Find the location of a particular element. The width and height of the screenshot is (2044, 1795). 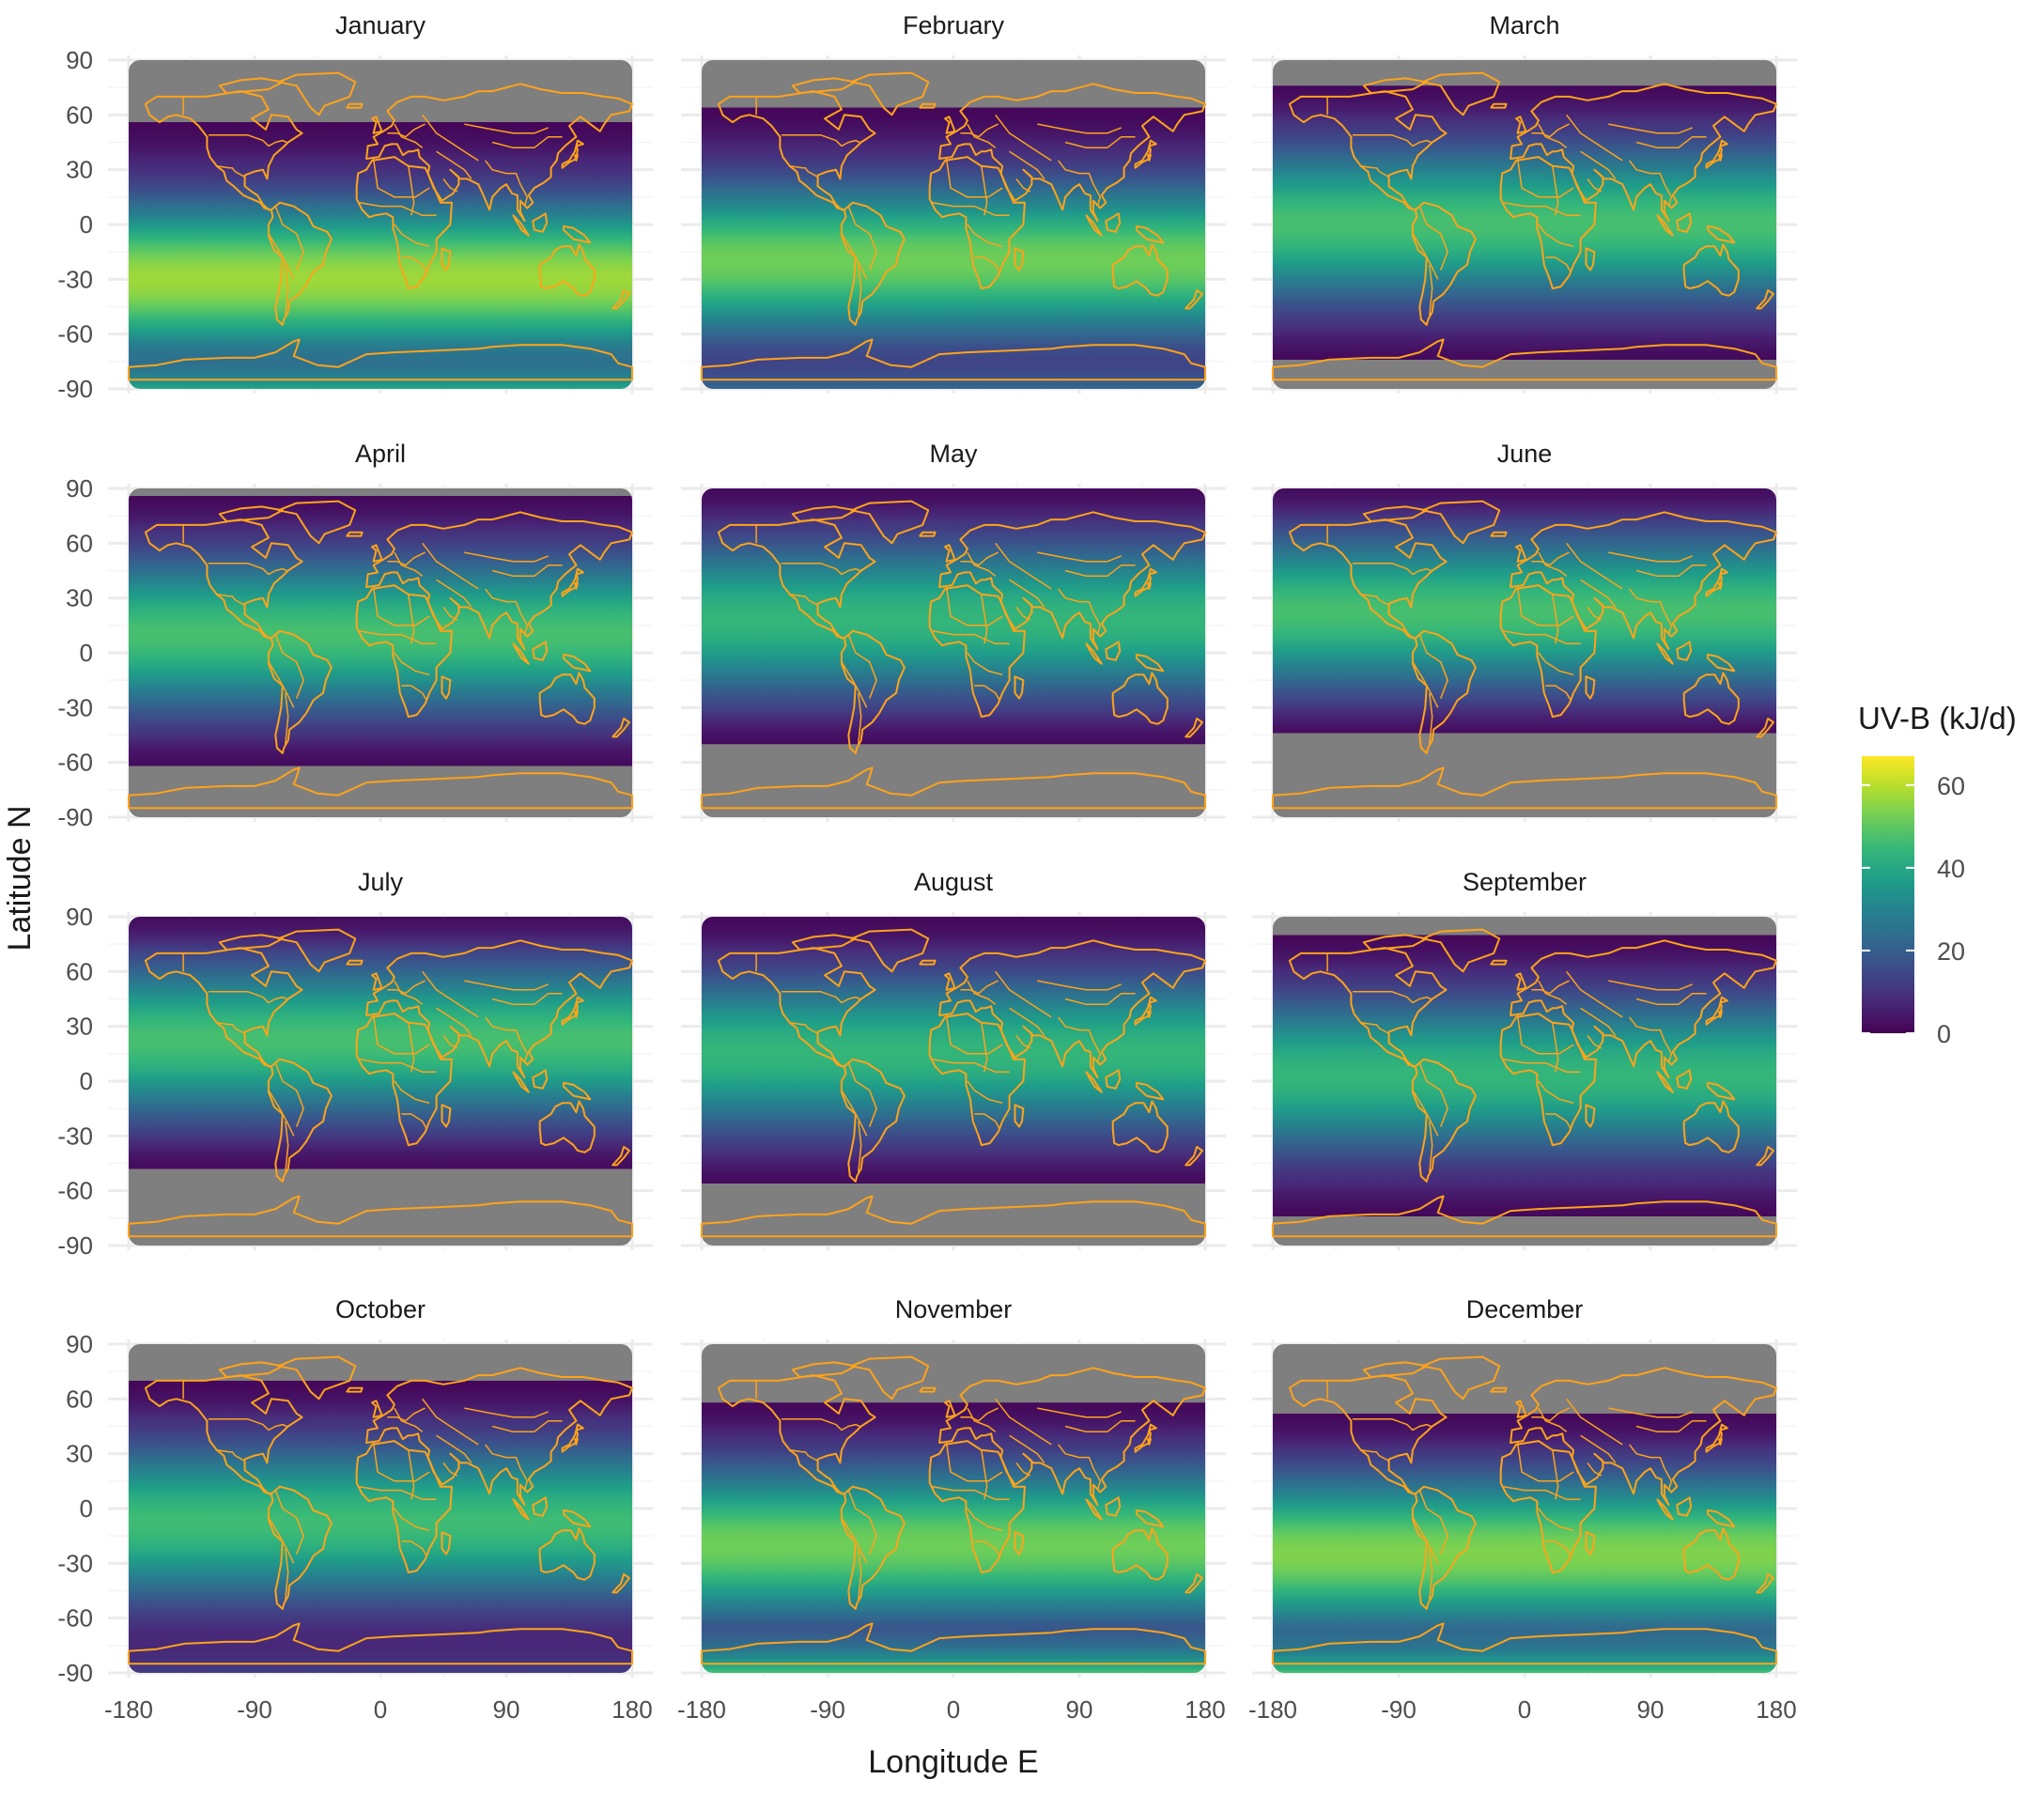

legend: UV-B (kJ/d) 0 20 40 60 is located at coordinates (1937, 874).